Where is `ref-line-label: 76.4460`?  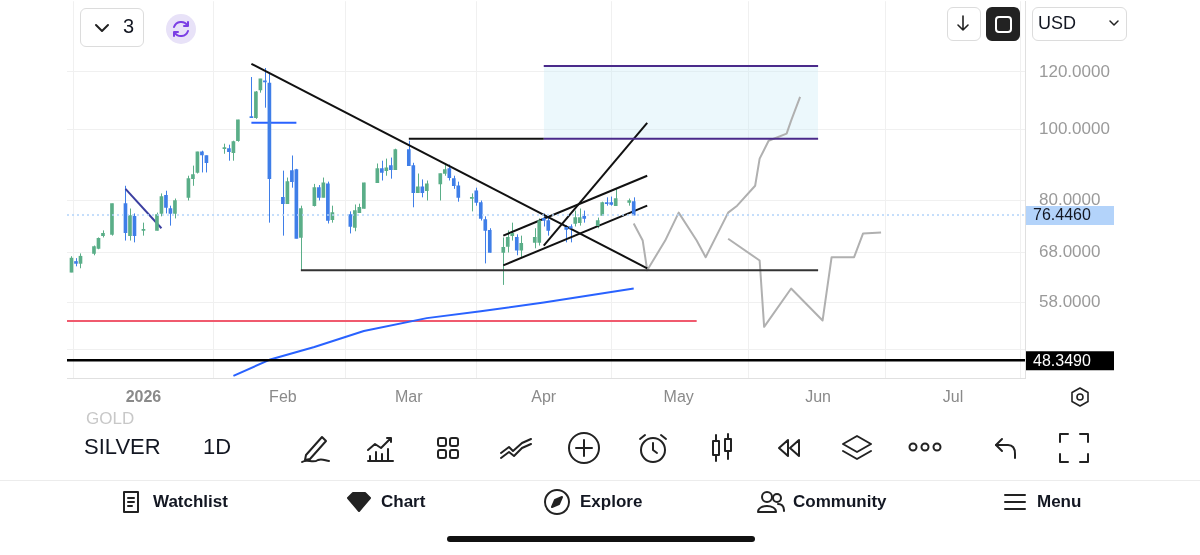 ref-line-label: 76.4460 is located at coordinates (1062, 215).